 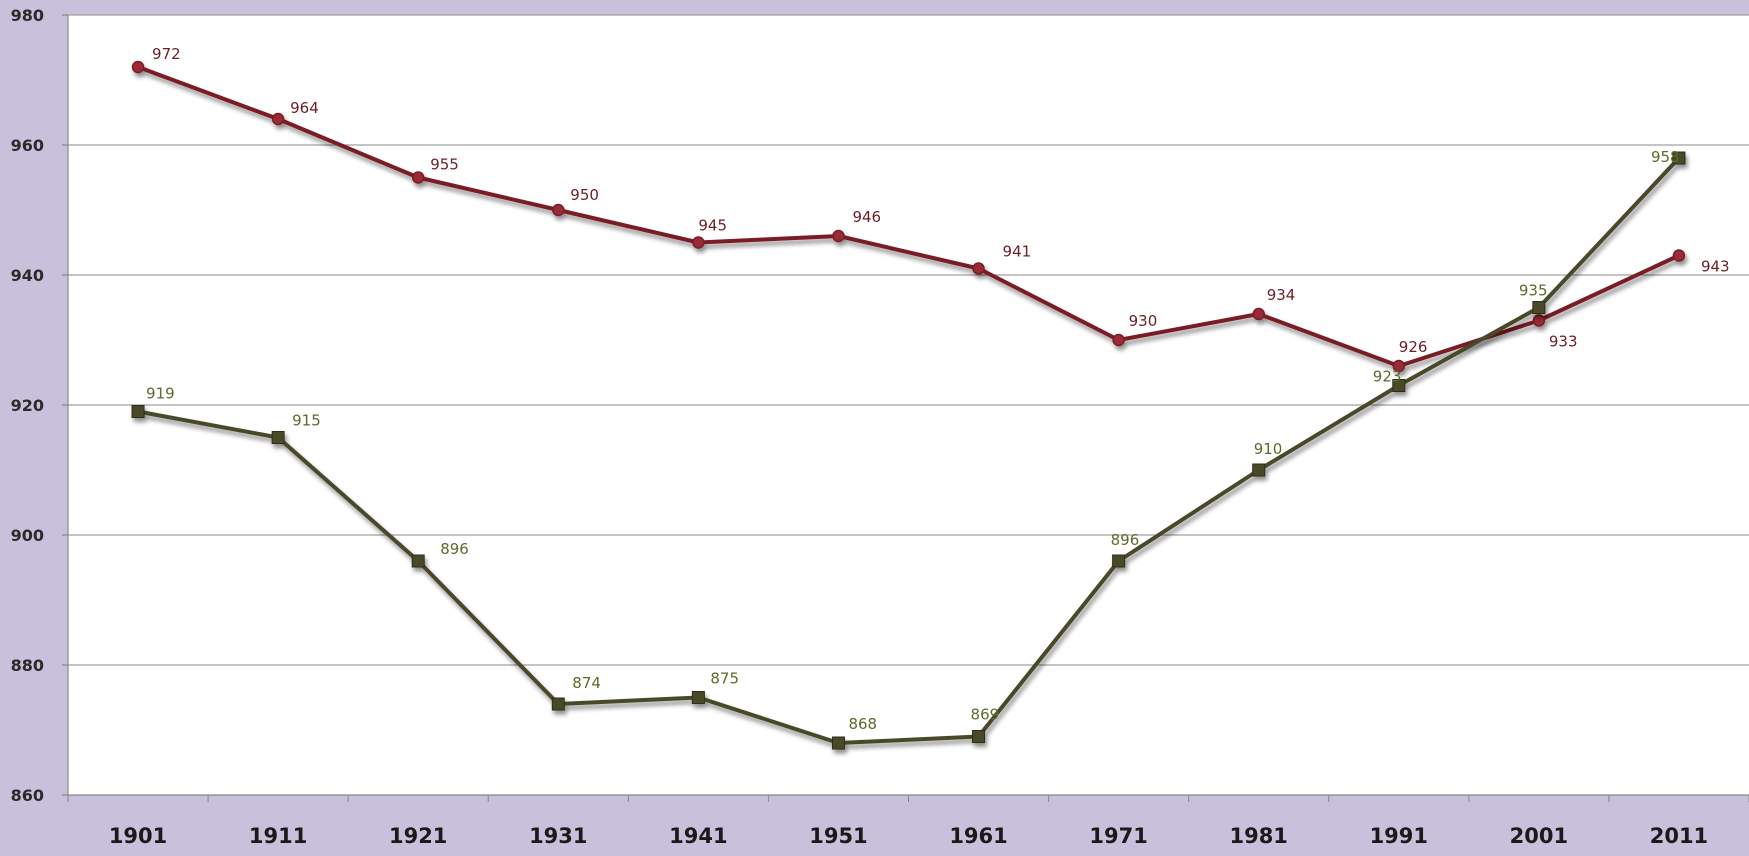 I want to click on data-label: 943, so click(x=1715, y=267).